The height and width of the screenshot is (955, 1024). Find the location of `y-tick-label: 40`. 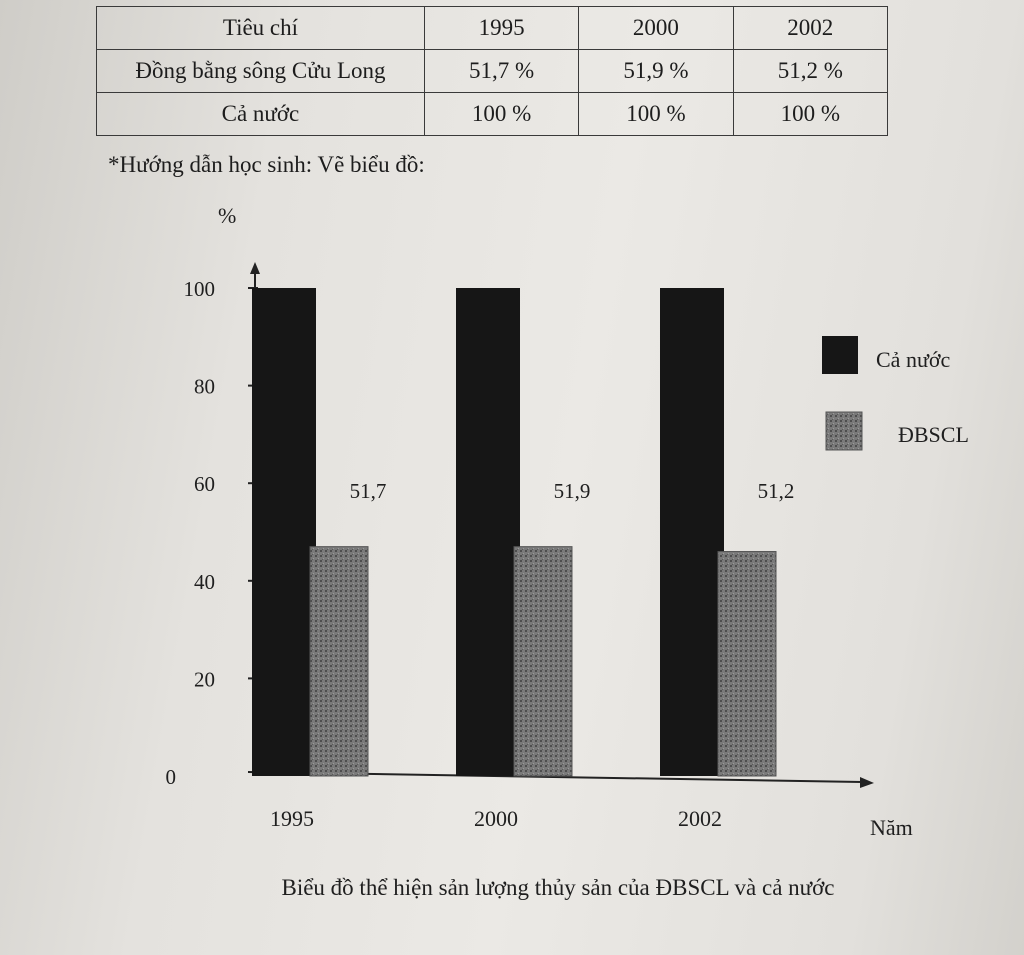

y-tick-label: 40 is located at coordinates (204, 582).